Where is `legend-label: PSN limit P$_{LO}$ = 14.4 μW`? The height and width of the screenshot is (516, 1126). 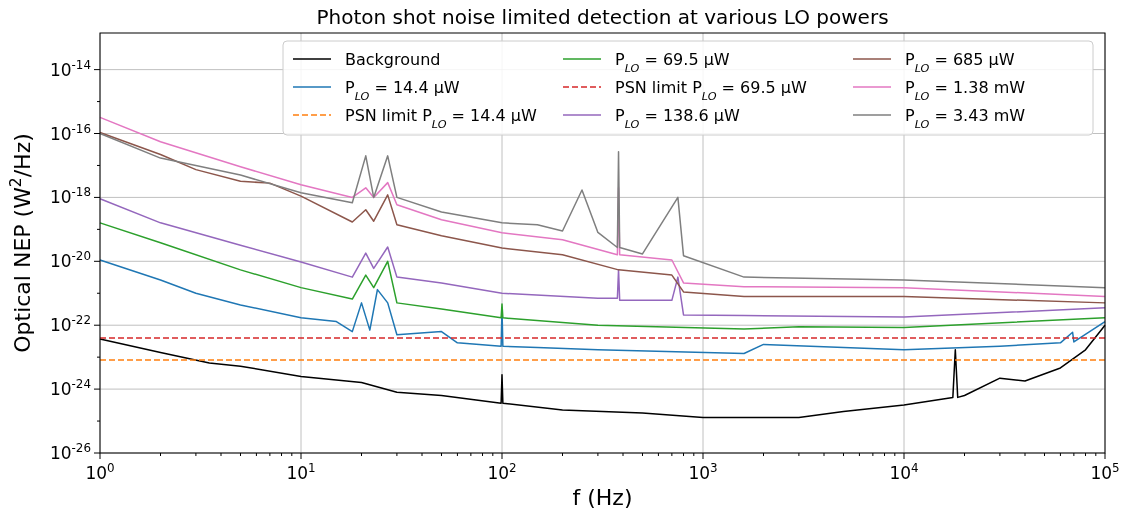
legend-label: PSN limit P$_{LO}$ = 14.4 μW is located at coordinates (441, 118).